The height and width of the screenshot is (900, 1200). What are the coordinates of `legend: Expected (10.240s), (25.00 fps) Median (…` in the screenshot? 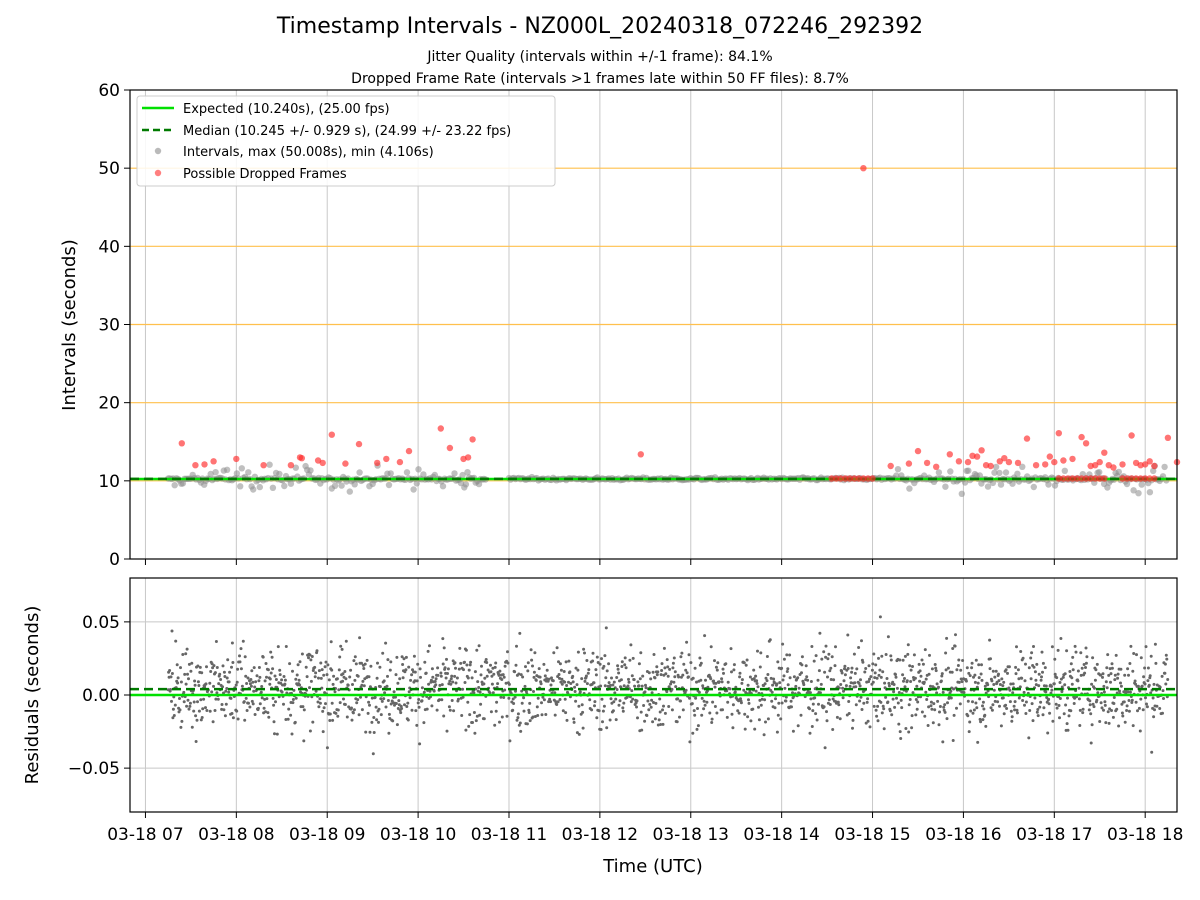 It's located at (346, 141).